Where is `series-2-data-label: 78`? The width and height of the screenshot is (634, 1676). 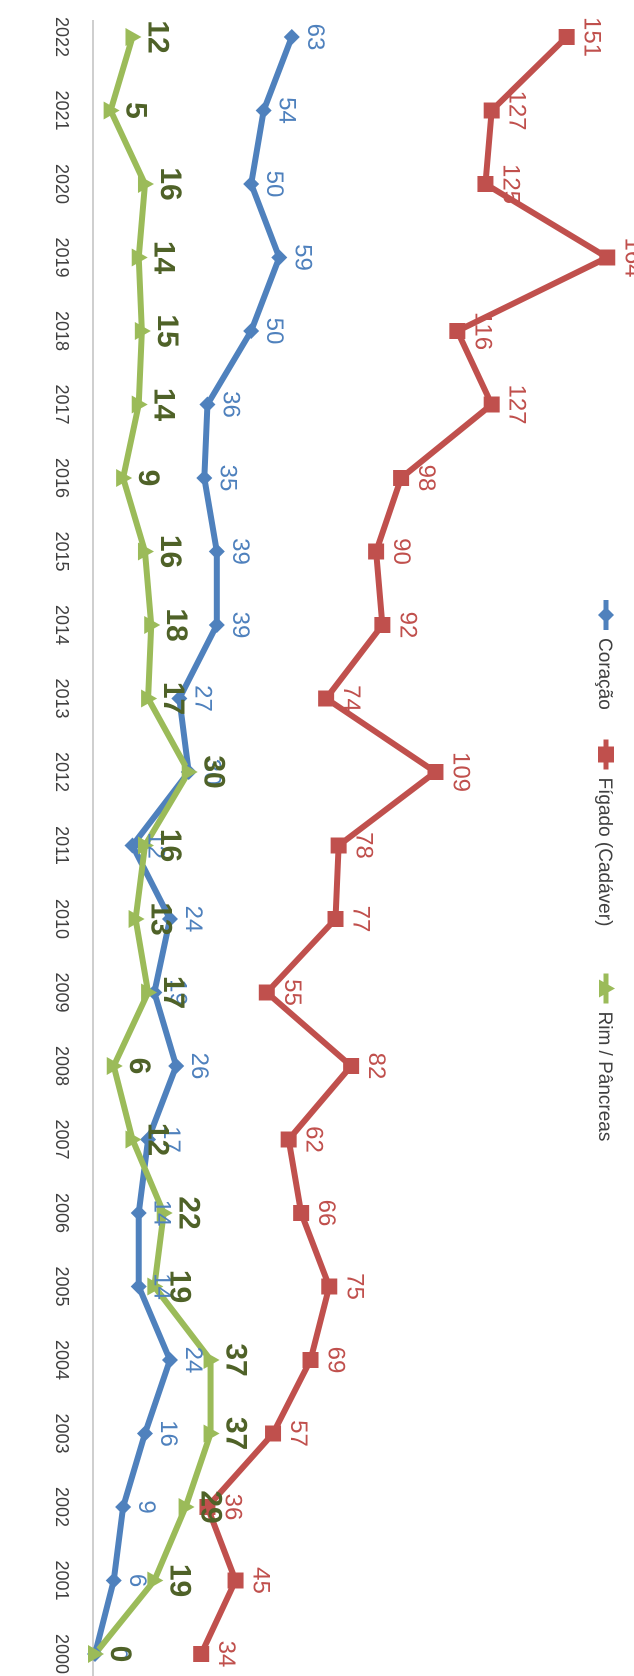 series-2-data-label: 78 is located at coordinates (364, 845).